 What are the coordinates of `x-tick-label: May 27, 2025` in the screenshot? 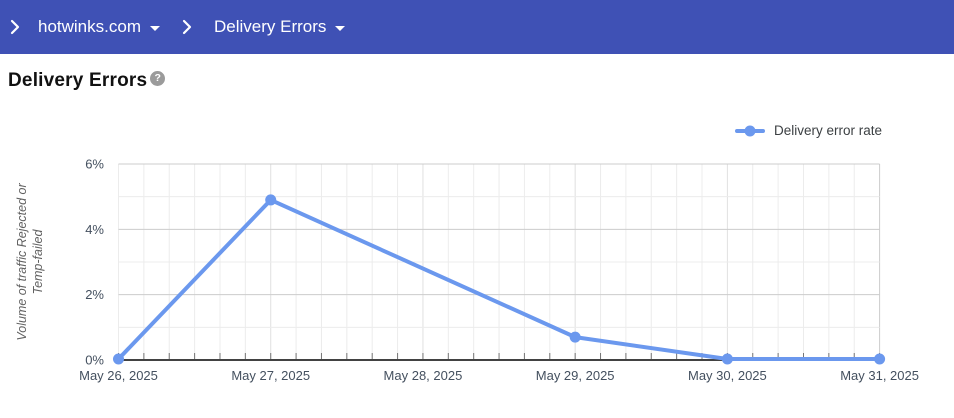 It's located at (270, 375).